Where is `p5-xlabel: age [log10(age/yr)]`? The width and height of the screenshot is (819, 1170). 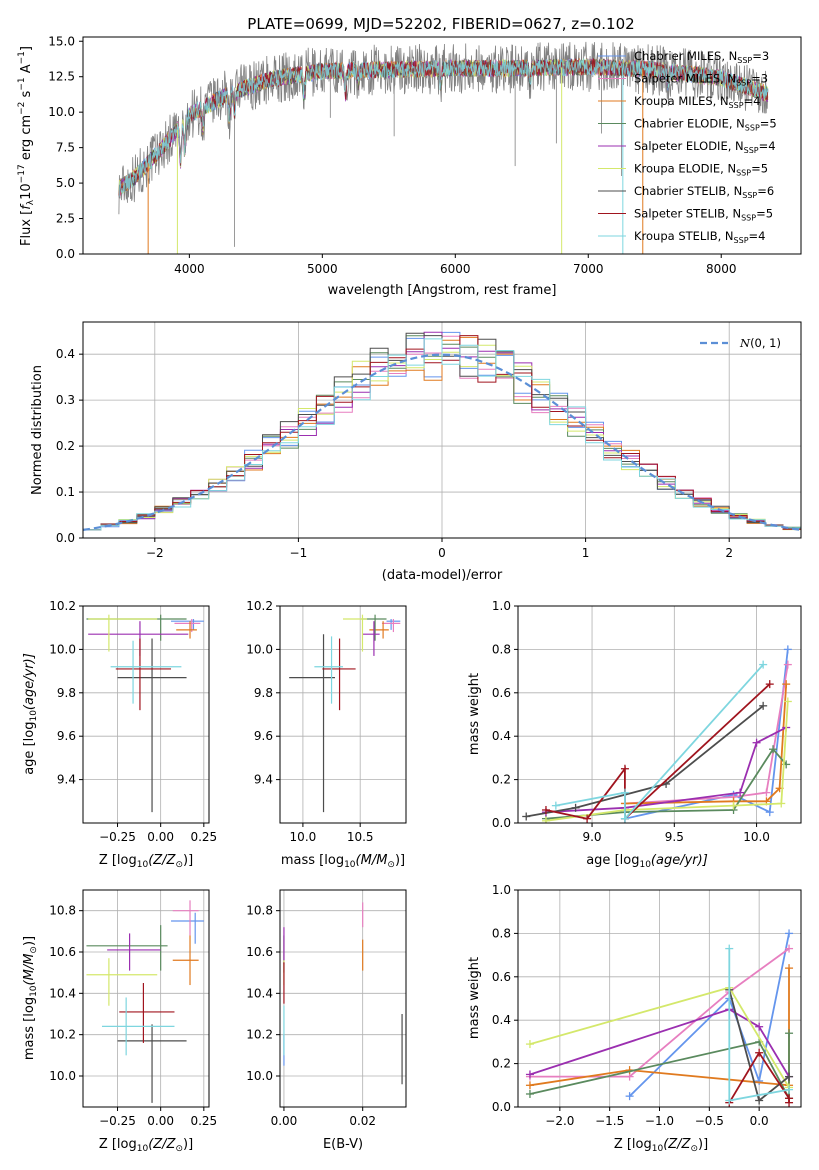
p5-xlabel: age [log10(age/yr)] is located at coordinates (647, 861).